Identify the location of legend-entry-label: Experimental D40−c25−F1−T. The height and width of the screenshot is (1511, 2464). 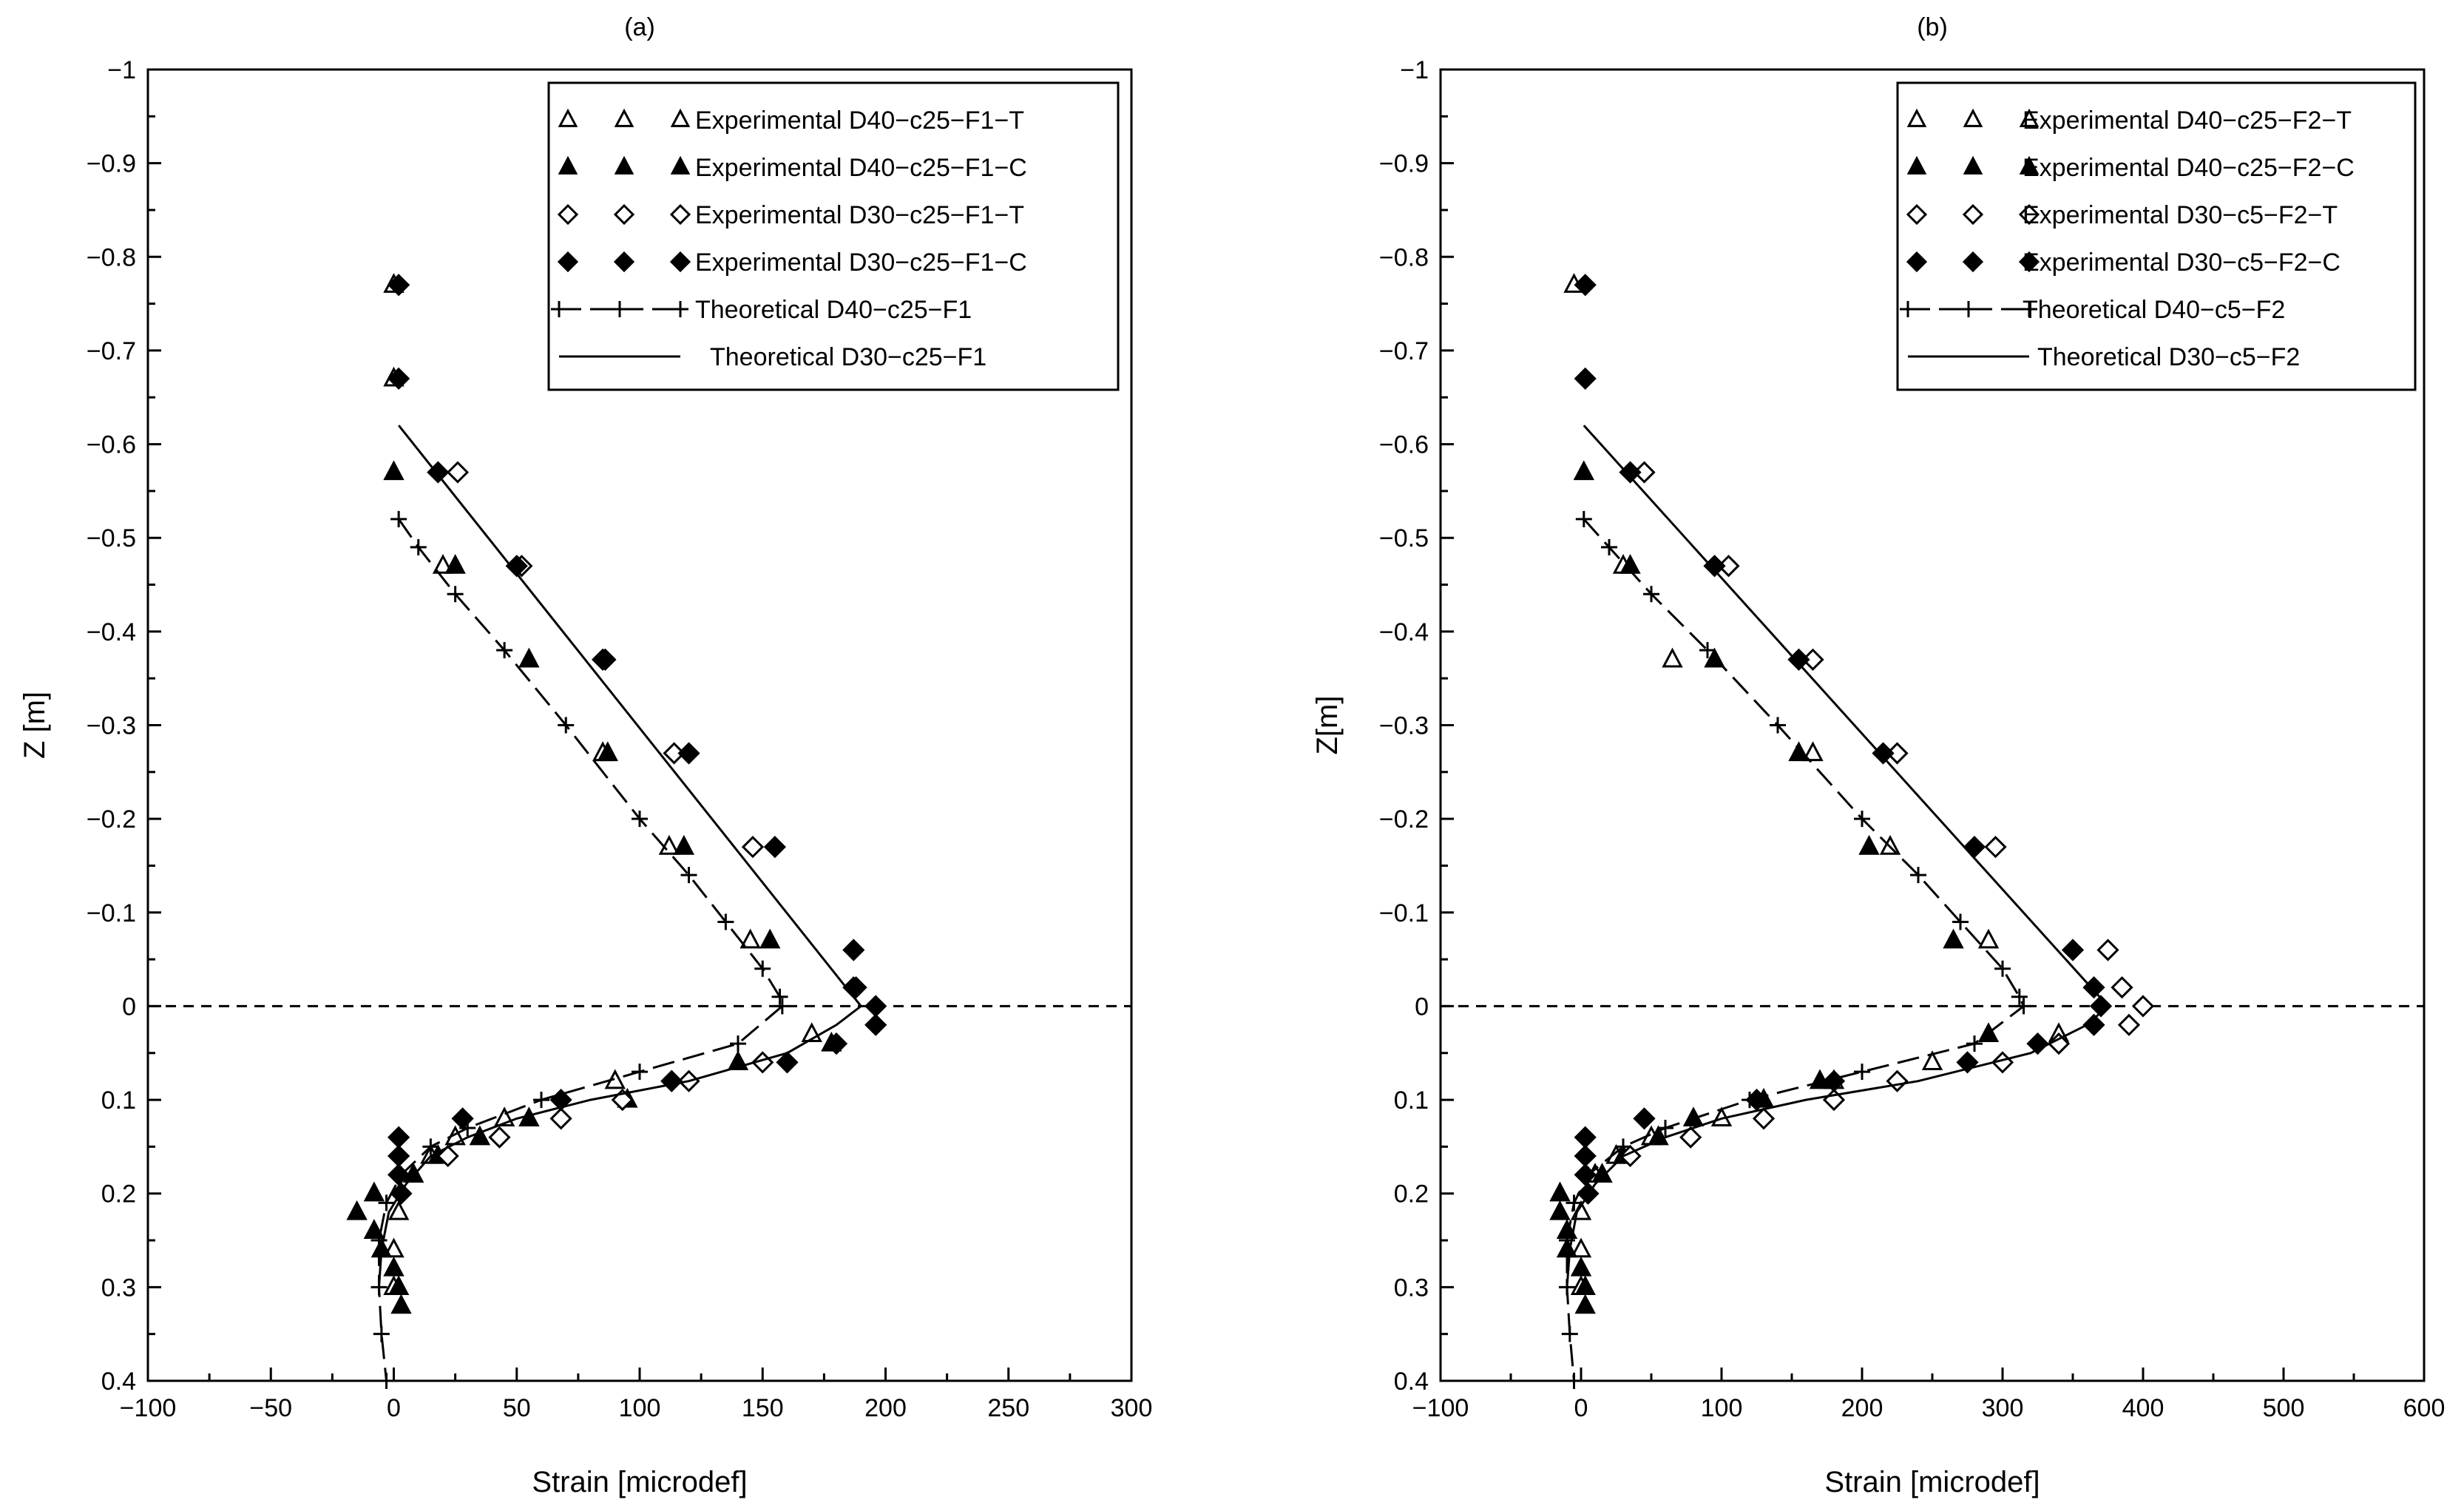
(859, 121).